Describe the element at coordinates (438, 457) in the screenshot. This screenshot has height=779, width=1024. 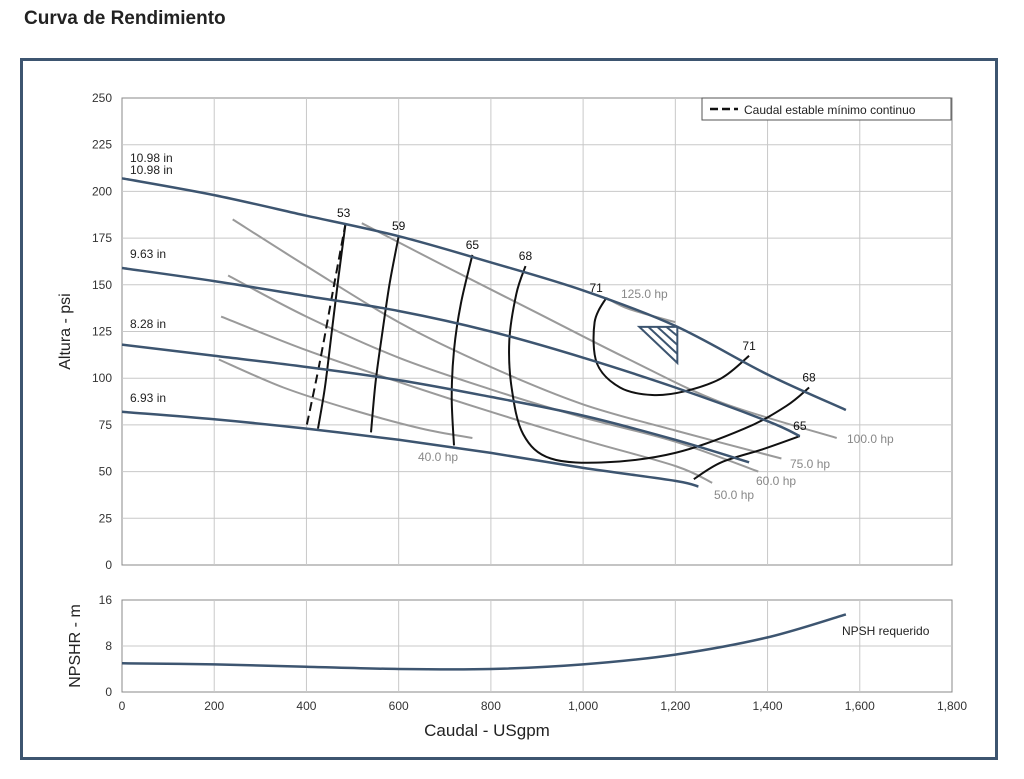
I see `power-label: 40.0 hp` at that location.